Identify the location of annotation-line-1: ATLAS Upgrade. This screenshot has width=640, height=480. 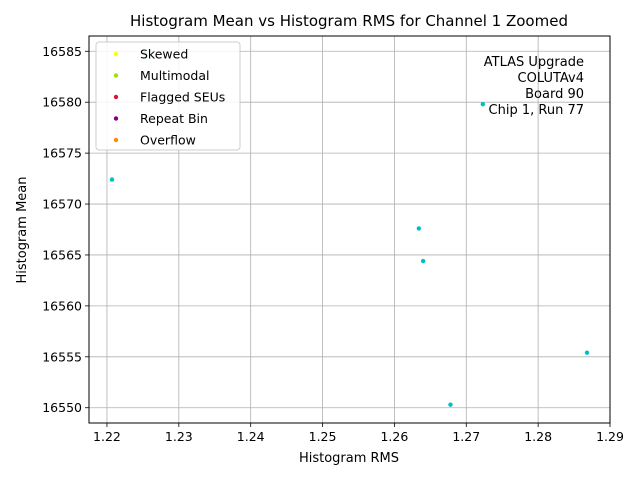
(534, 62).